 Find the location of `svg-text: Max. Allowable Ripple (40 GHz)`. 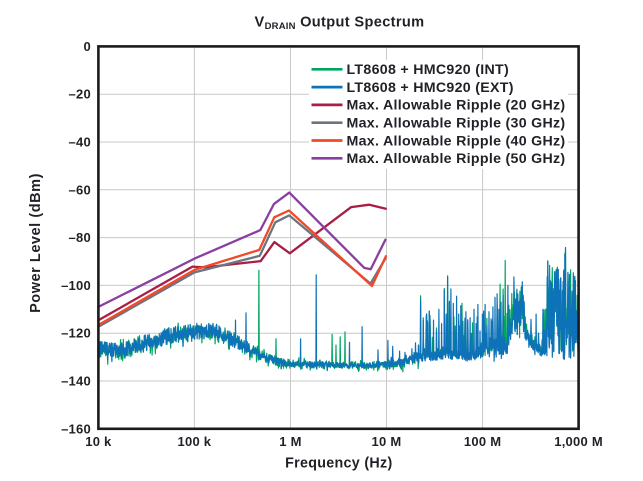

svg-text: Max. Allowable Ripple (40 GHz) is located at coordinates (456, 141).